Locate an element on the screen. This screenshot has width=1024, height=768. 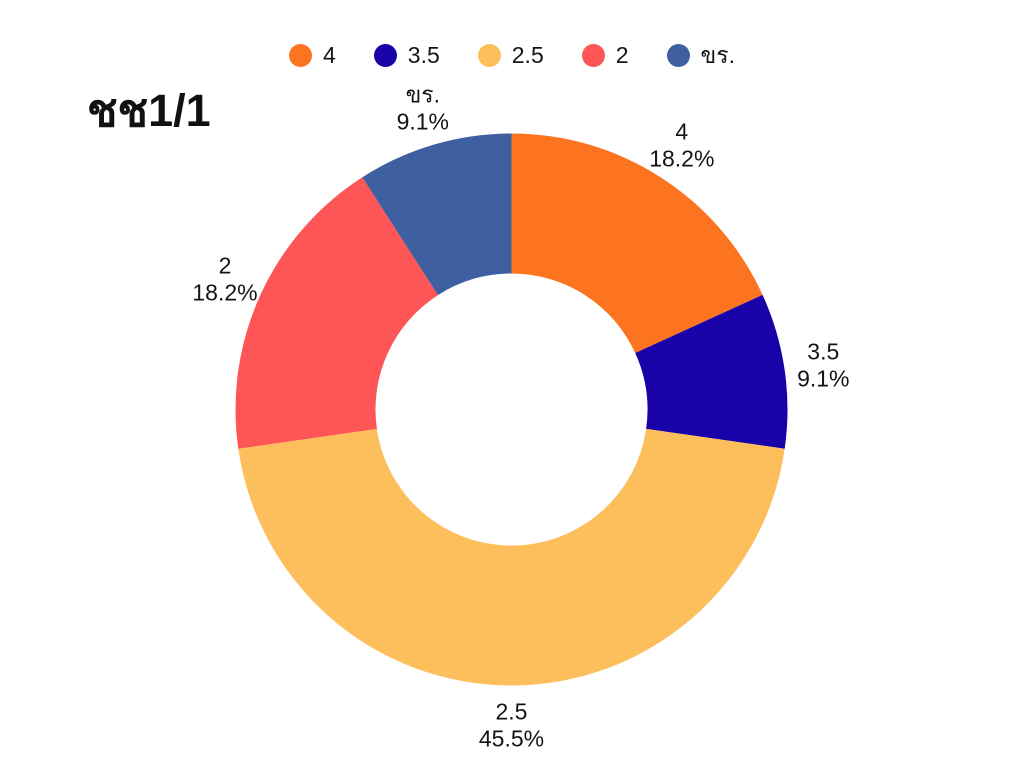
legend-item: 4 is located at coordinates (312, 55).